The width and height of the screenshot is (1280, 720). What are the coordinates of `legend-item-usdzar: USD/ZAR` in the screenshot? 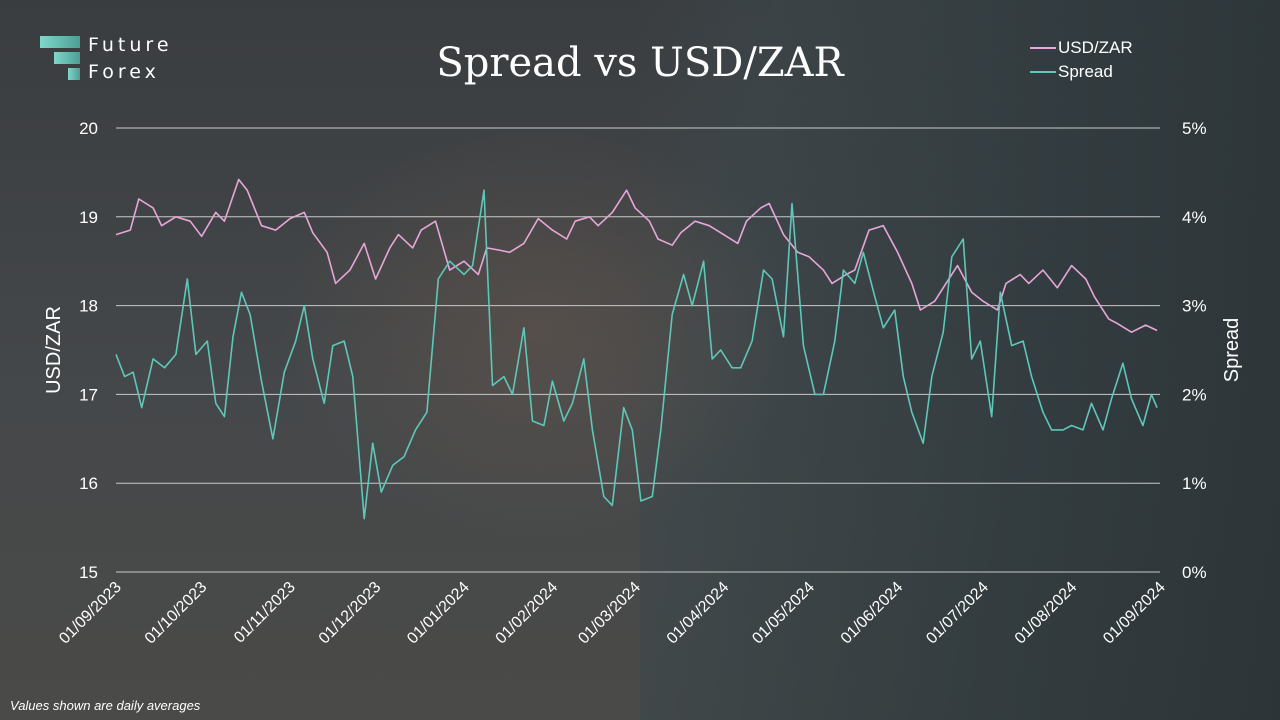 It's located at (1081, 48).